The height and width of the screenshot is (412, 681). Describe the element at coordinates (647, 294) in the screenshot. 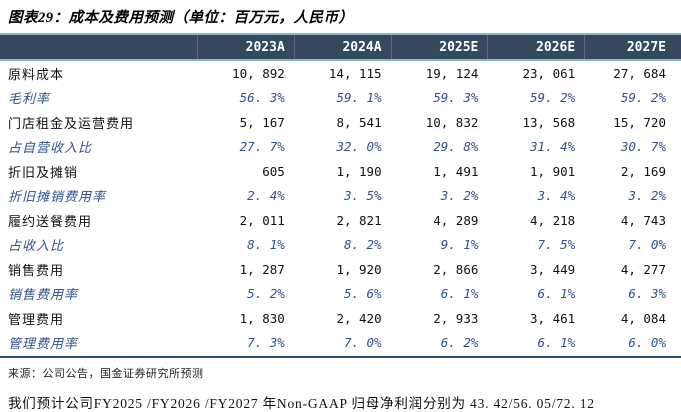

I see `cell-value: 6. 3%` at that location.